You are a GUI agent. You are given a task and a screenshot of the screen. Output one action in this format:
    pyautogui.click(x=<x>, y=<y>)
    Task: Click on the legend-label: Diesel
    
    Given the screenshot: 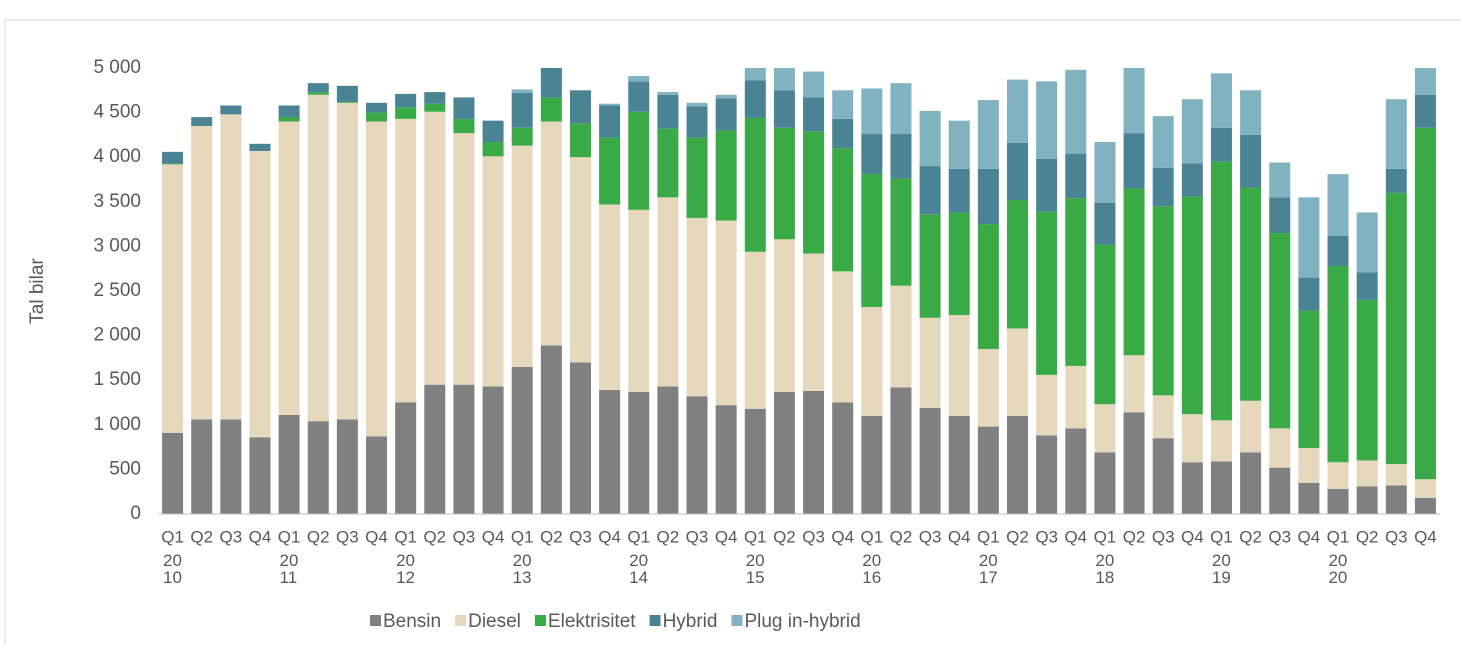 What is the action you would take?
    pyautogui.click(x=494, y=621)
    